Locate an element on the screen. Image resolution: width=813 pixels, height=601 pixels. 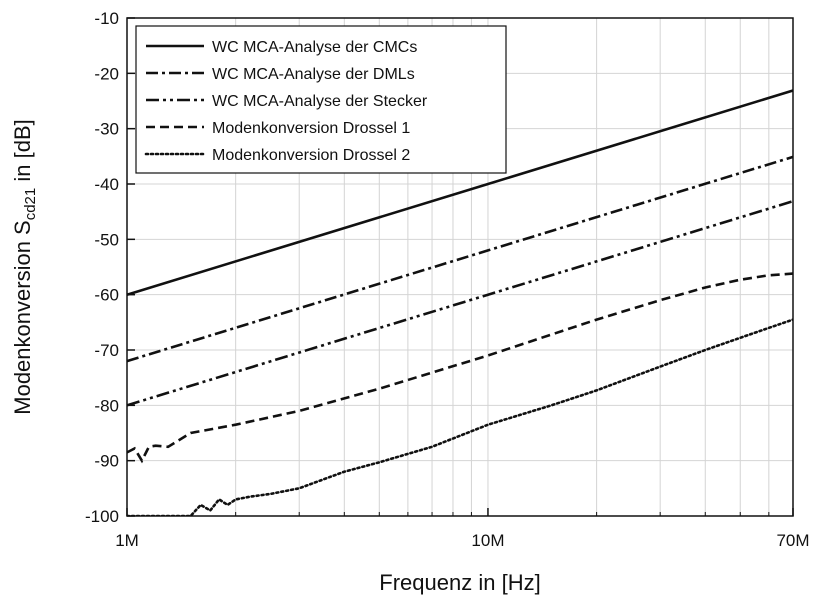
legend-label: Modenkonversion Drossel 2 is located at coordinates (311, 155).